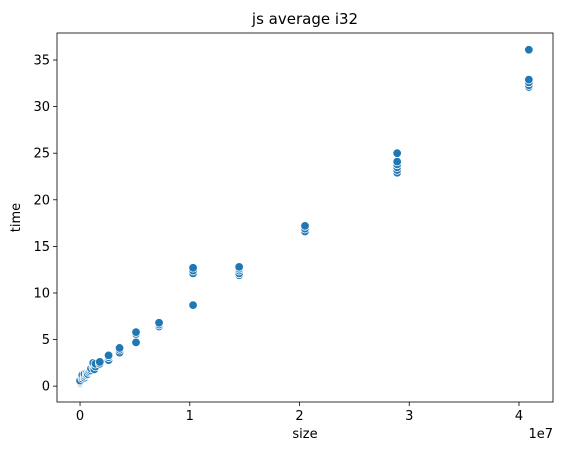 The height and width of the screenshot is (455, 562). I want to click on y-tick-label: 10, so click(41, 293).